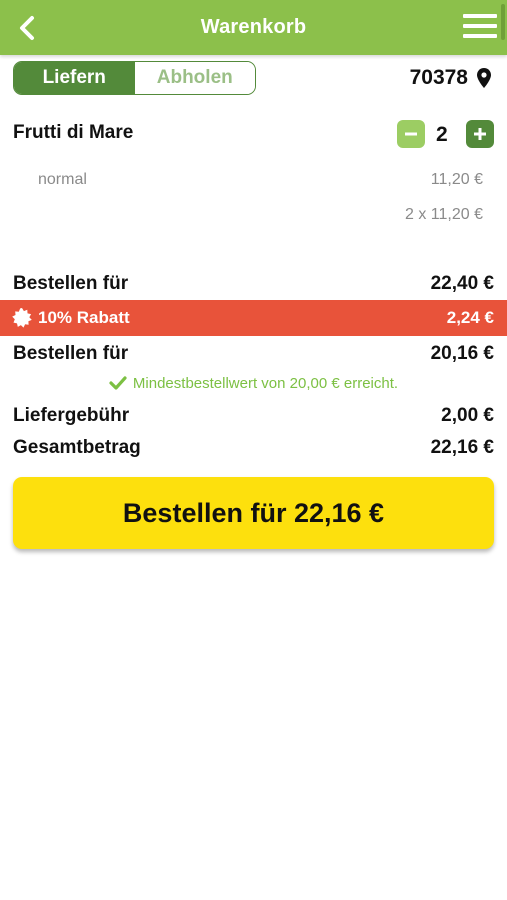  I want to click on back-button, so click(28, 28).